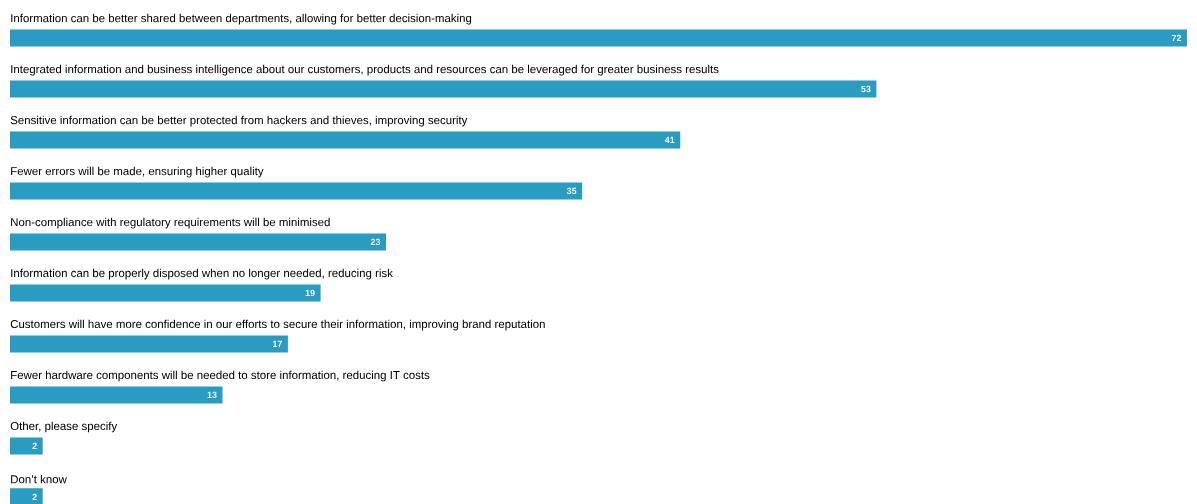  What do you see at coordinates (669, 140) in the screenshot?
I see `data-label: 41` at bounding box center [669, 140].